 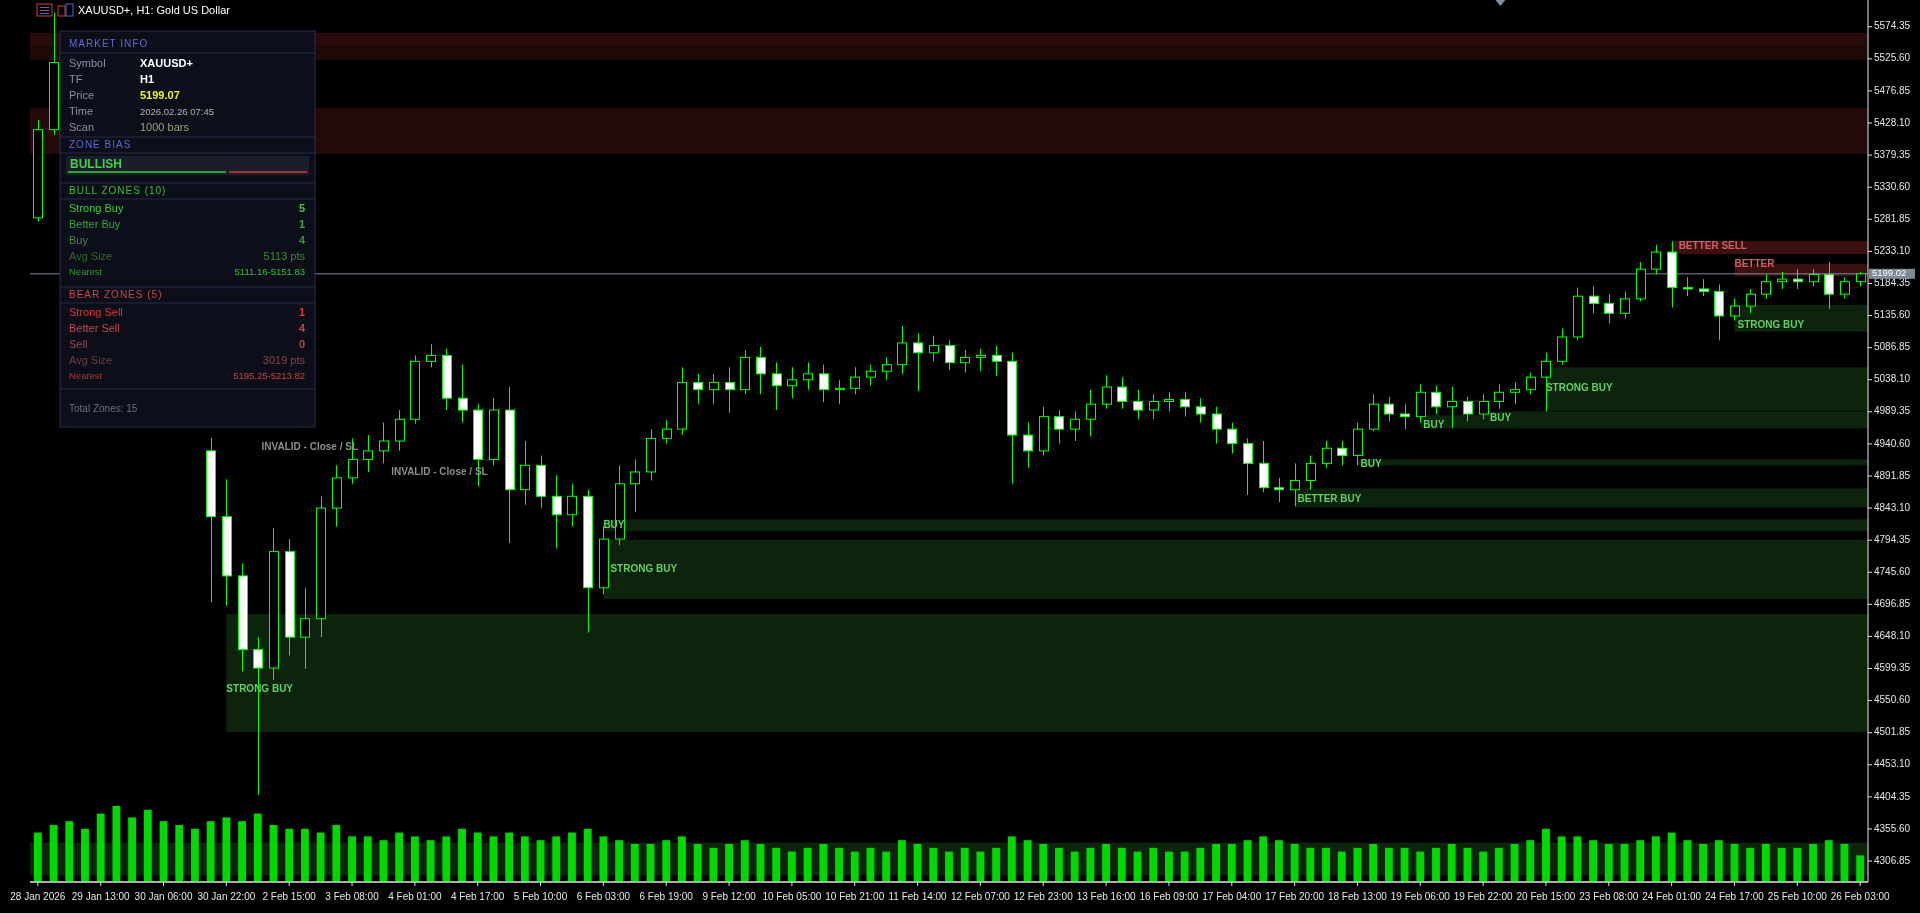 I want to click on x-tick-label: 30 Jan 06:00, so click(x=163, y=896).